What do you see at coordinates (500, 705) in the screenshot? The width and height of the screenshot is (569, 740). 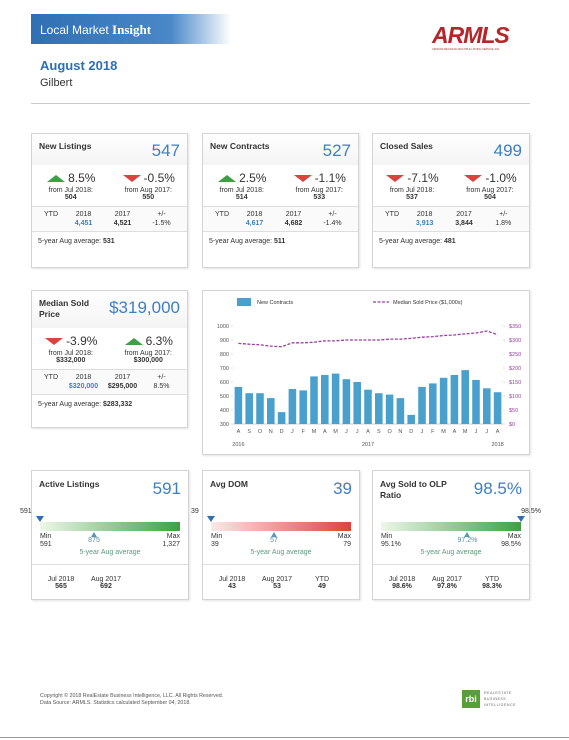 I see `logo-line: INTELLIGENCE` at bounding box center [500, 705].